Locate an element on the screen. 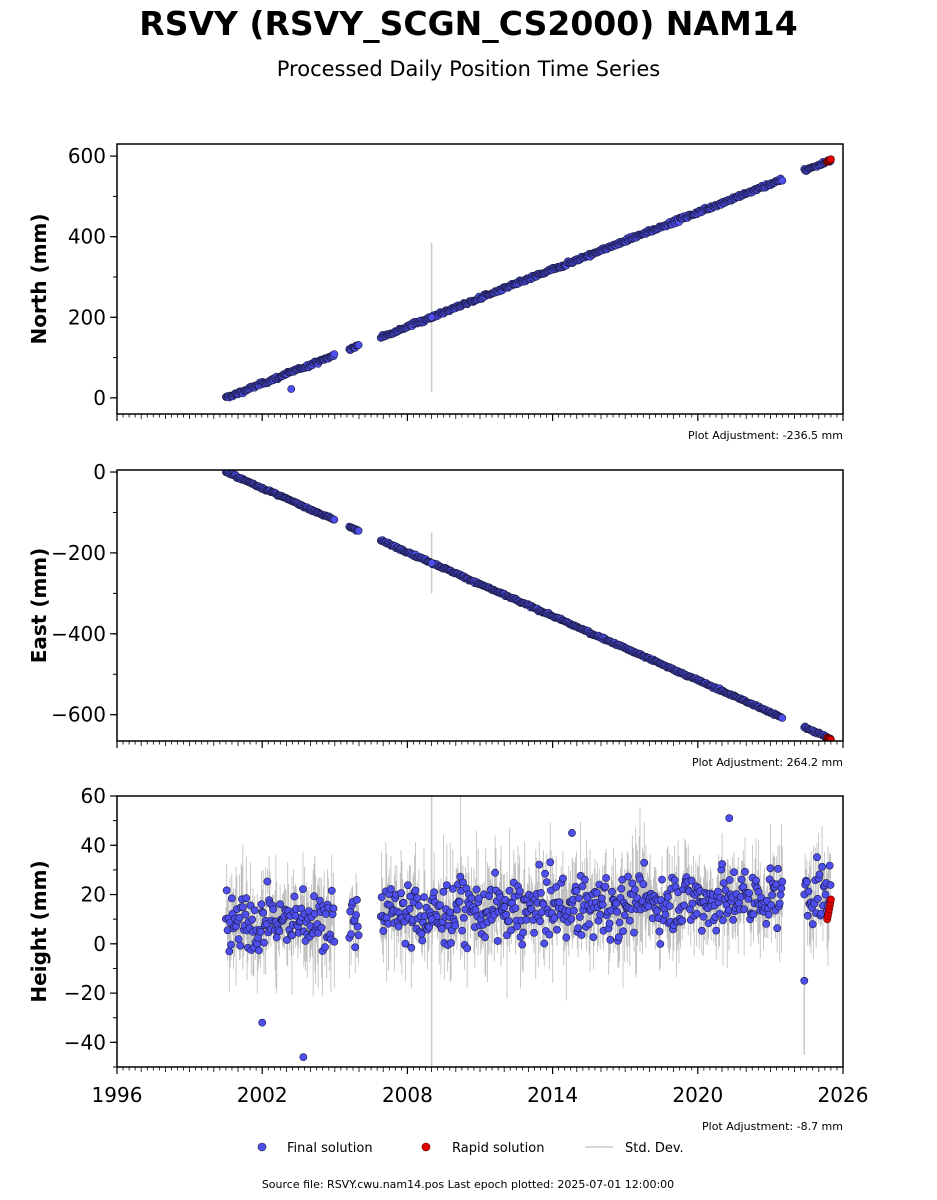 This screenshot has height=1200, width=937. plot-area is located at coordinates (528, 278).